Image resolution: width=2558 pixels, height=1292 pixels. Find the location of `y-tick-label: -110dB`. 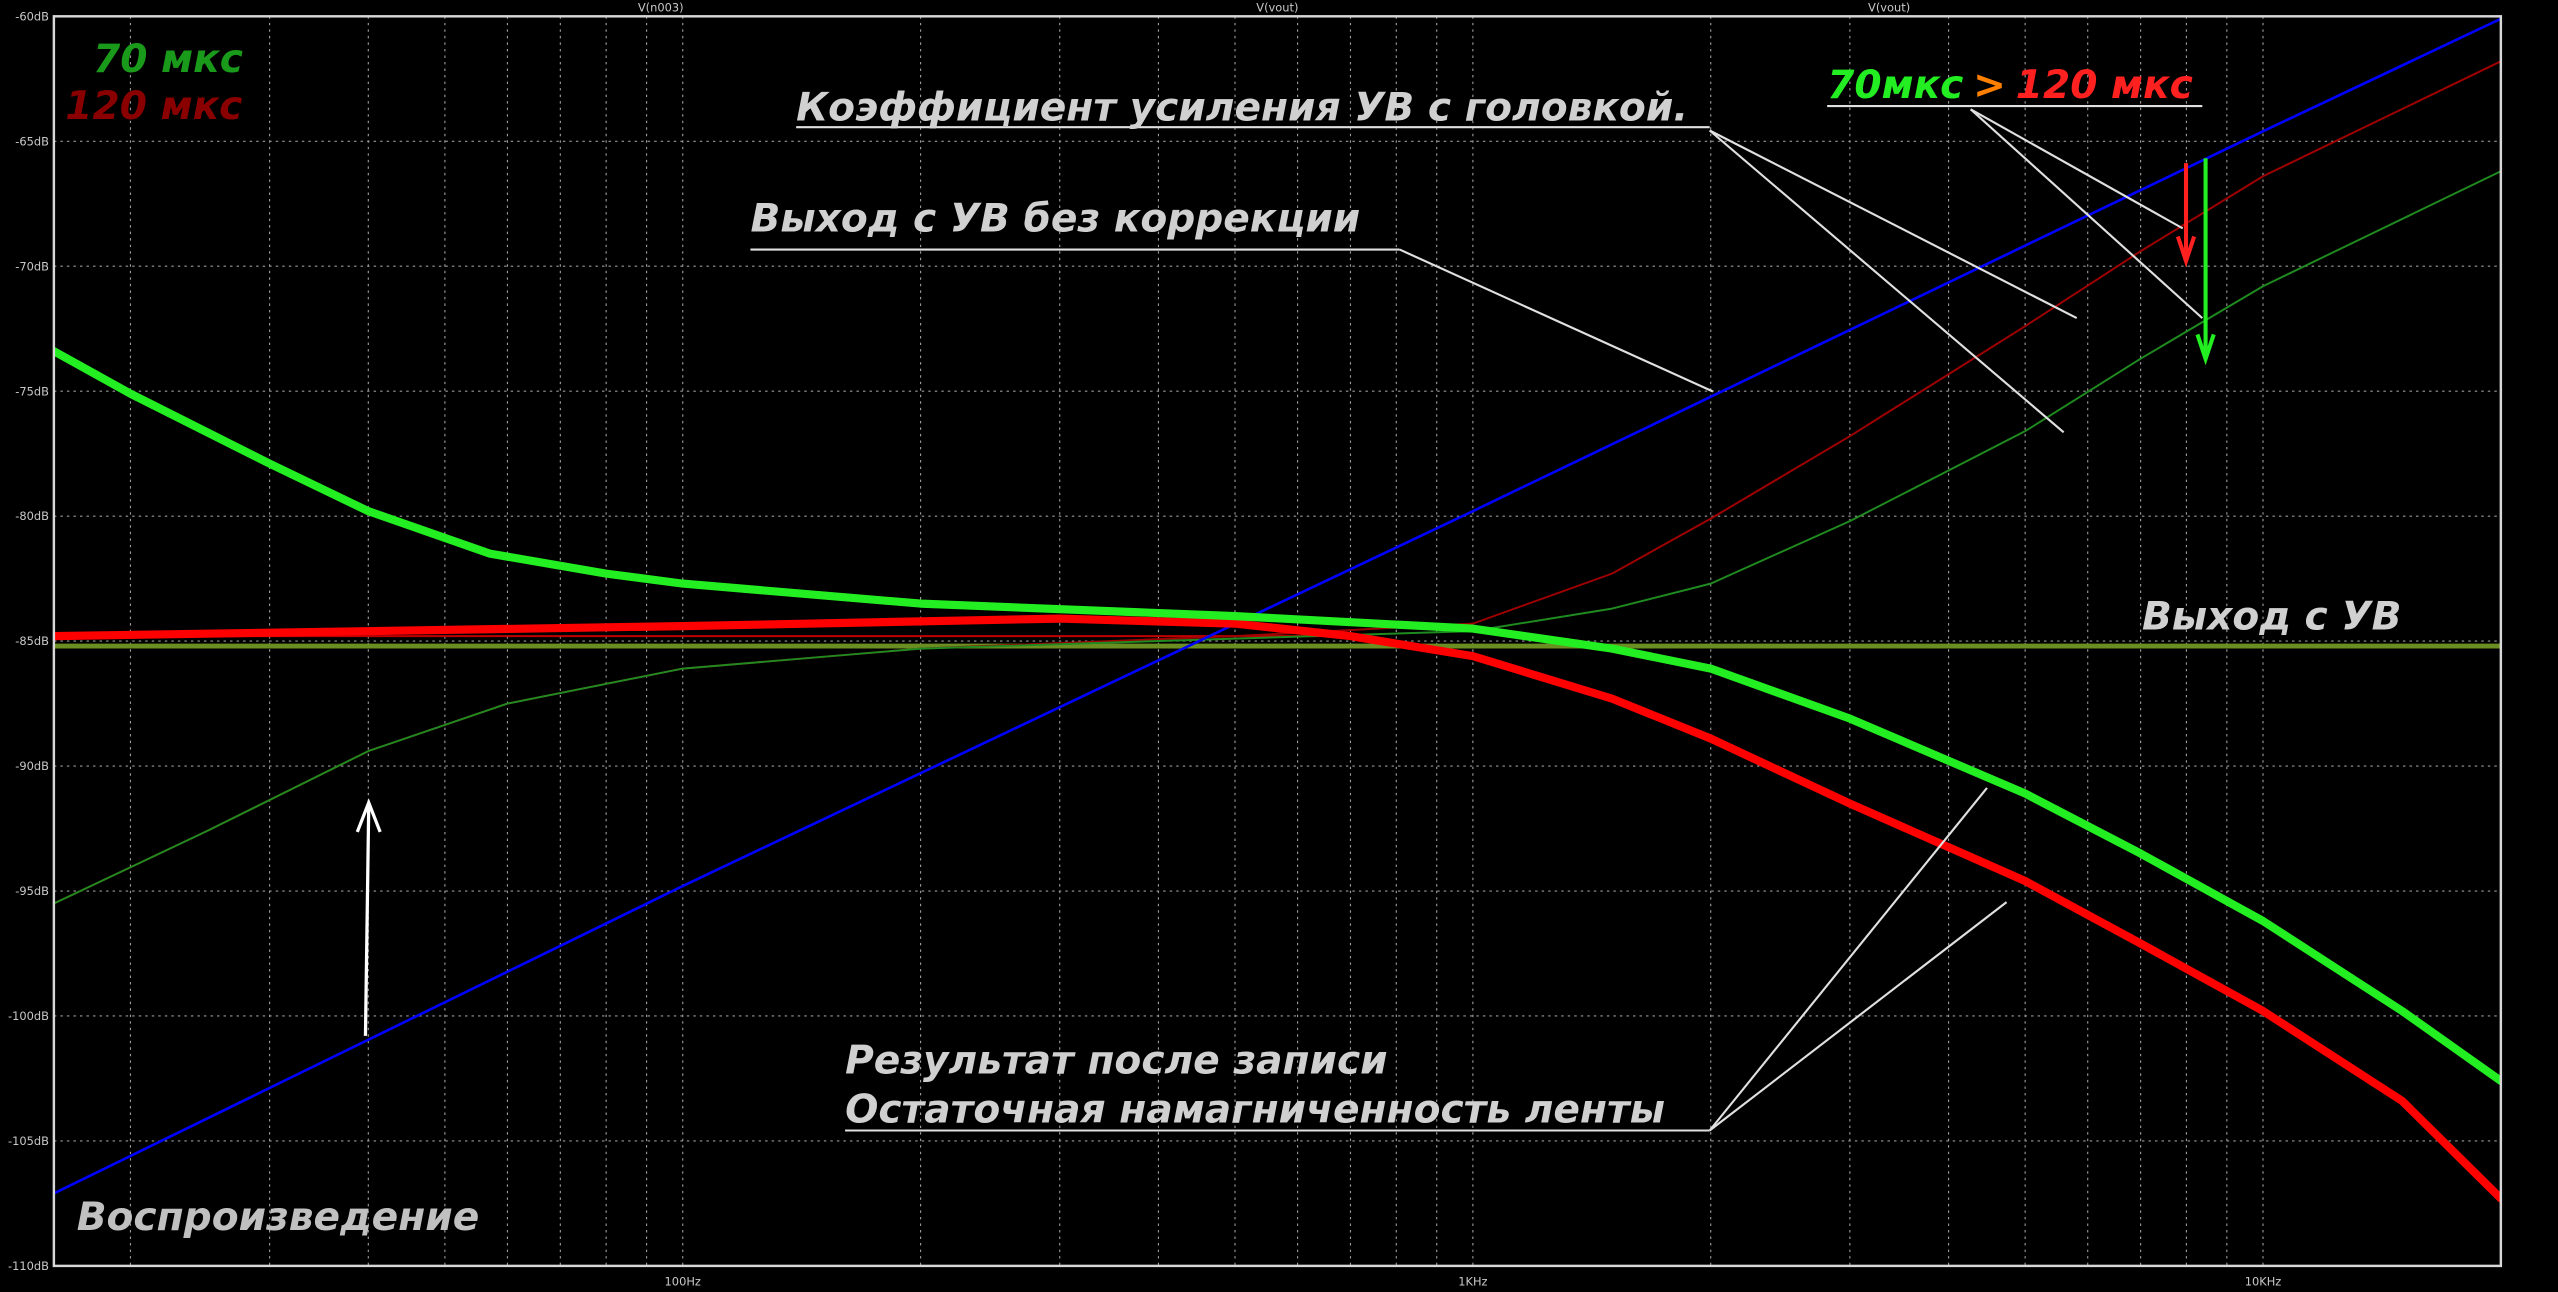

y-tick-label: -110dB is located at coordinates (28, 1266).